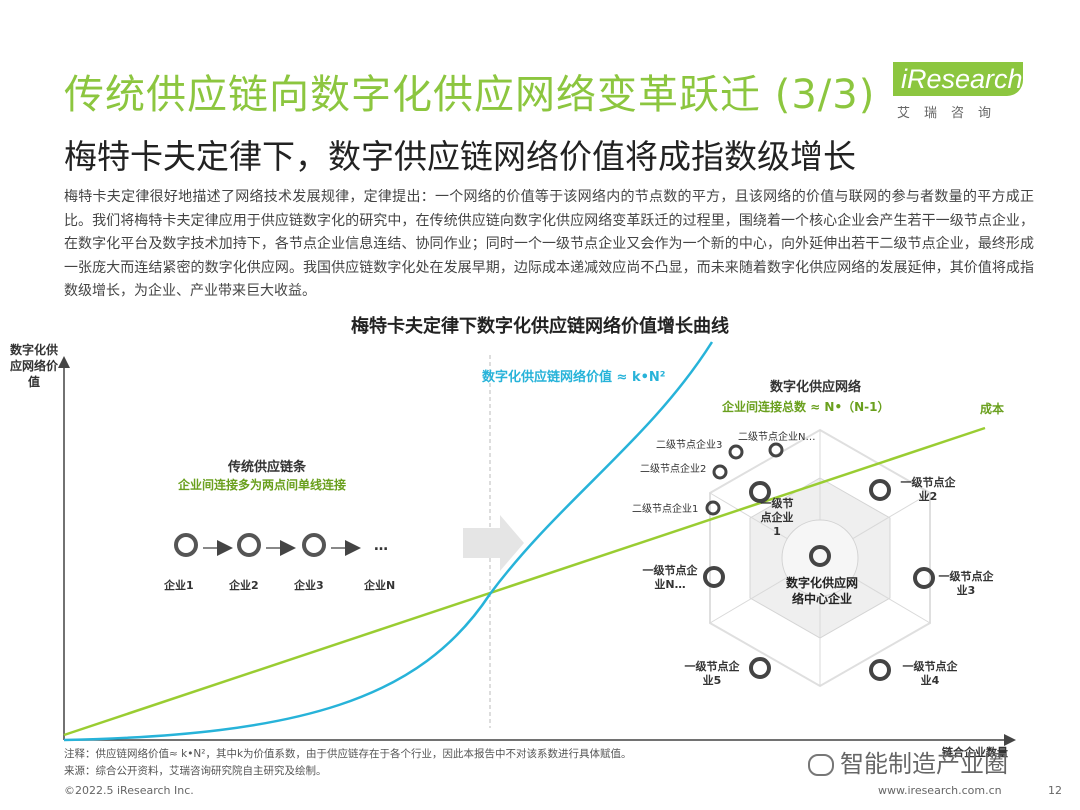  Describe the element at coordinates (33, 366) in the screenshot. I see `y-axis-label: 数字化供应网络价值` at that location.